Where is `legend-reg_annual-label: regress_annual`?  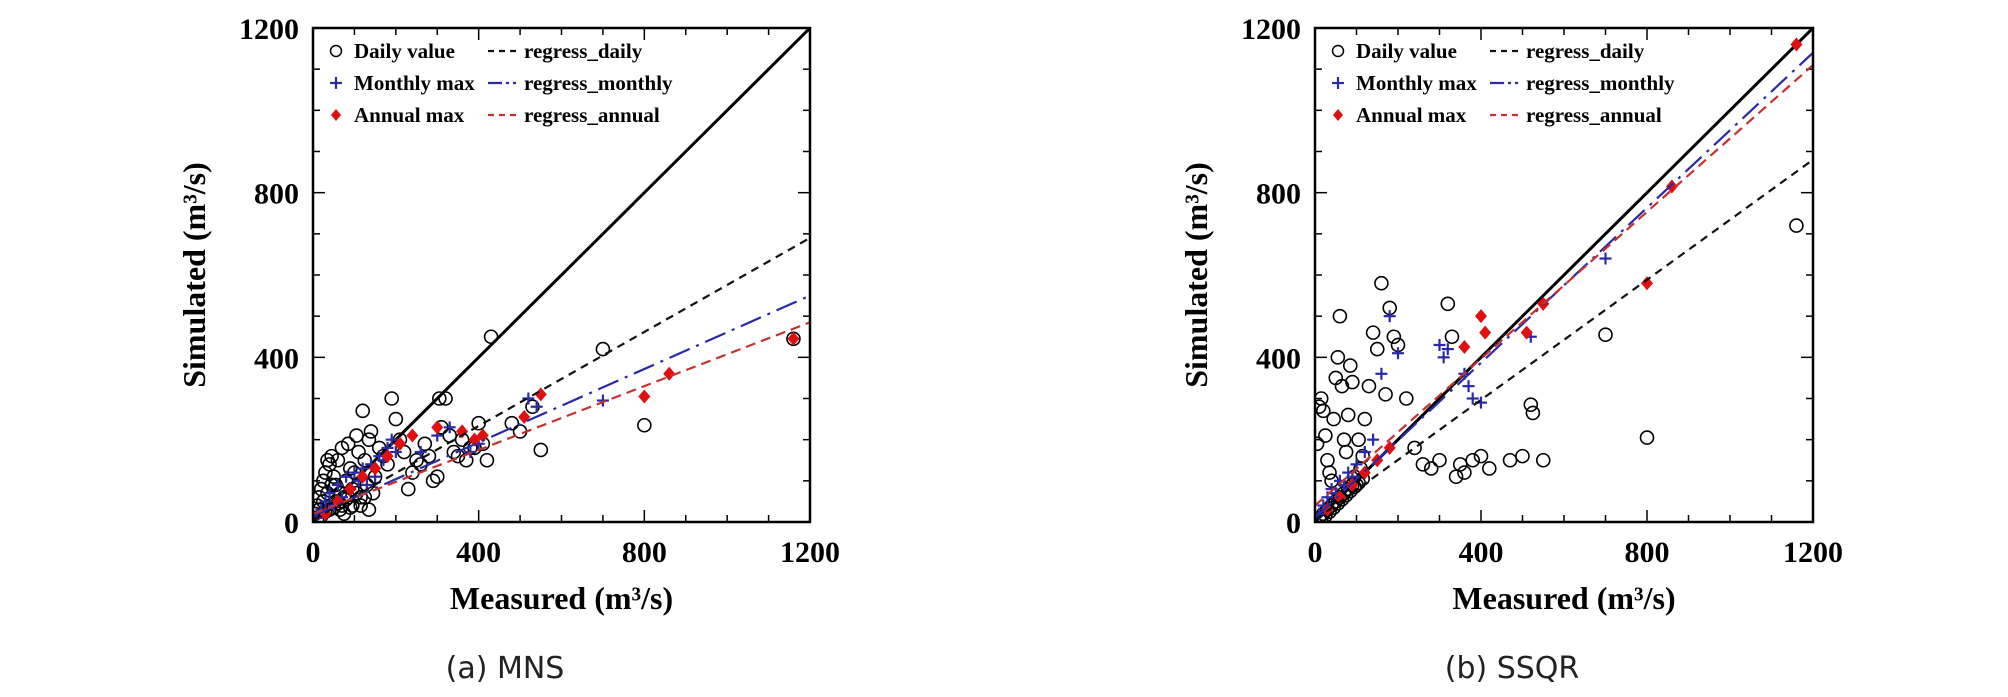
legend-reg_annual-label: regress_annual is located at coordinates (592, 115).